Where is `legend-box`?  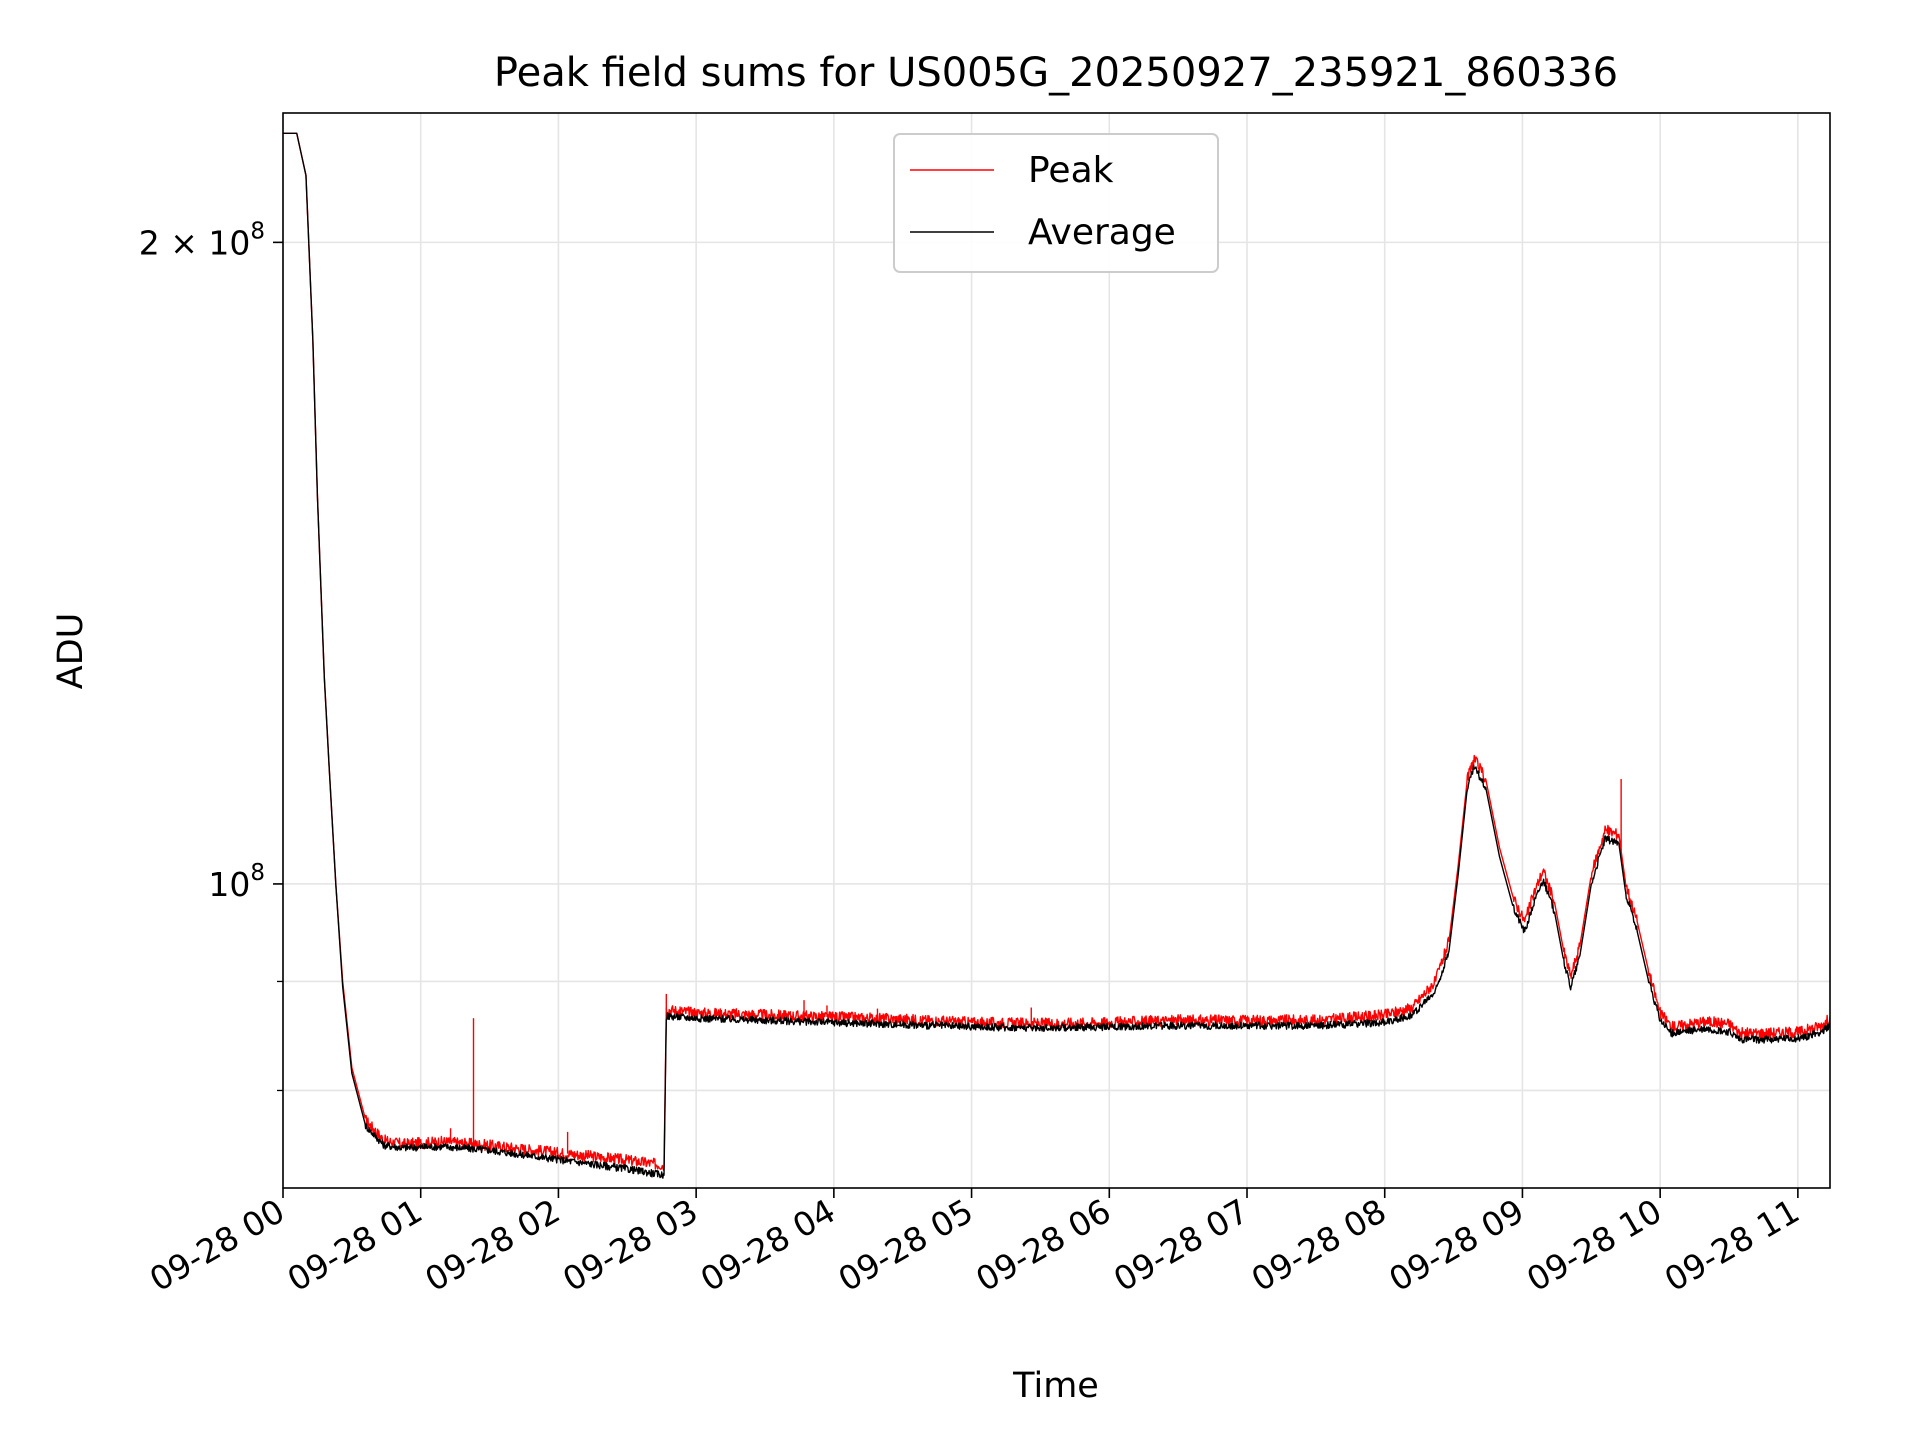
legend-box is located at coordinates (1056, 203).